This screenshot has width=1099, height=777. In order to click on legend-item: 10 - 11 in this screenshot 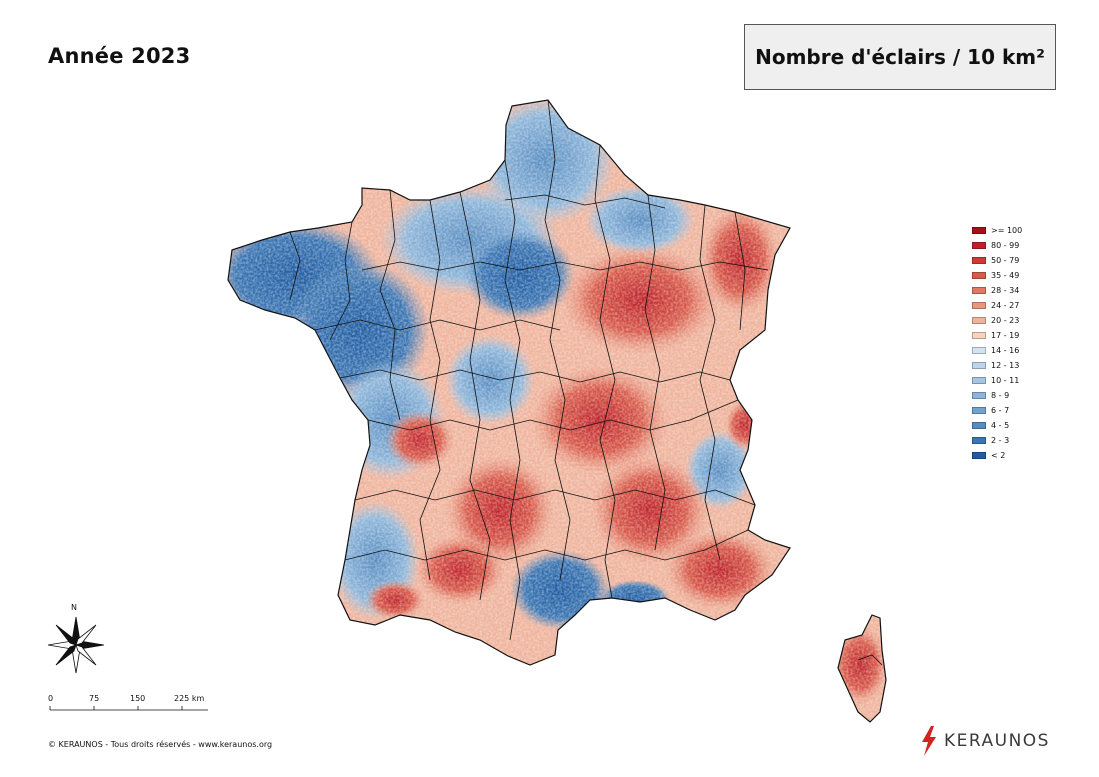, I will do `click(997, 380)`.